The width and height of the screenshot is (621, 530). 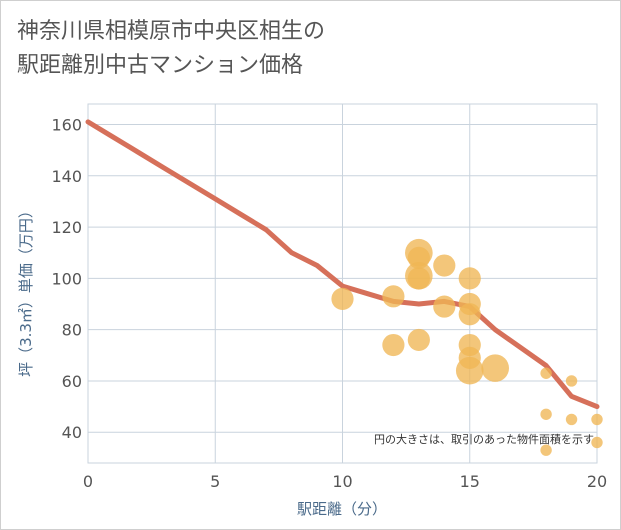 I want to click on y-tick-label: 80, so click(x=72, y=330).